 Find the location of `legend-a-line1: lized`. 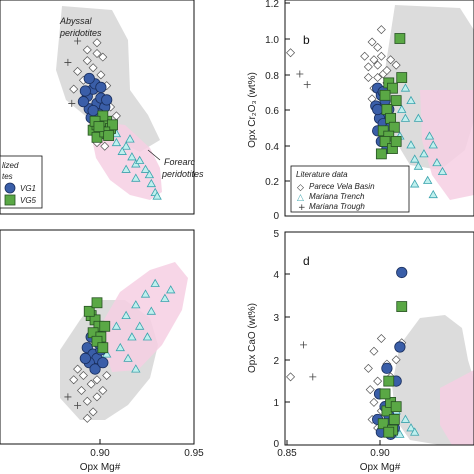

legend-a-line1: lized is located at coordinates (10, 165).